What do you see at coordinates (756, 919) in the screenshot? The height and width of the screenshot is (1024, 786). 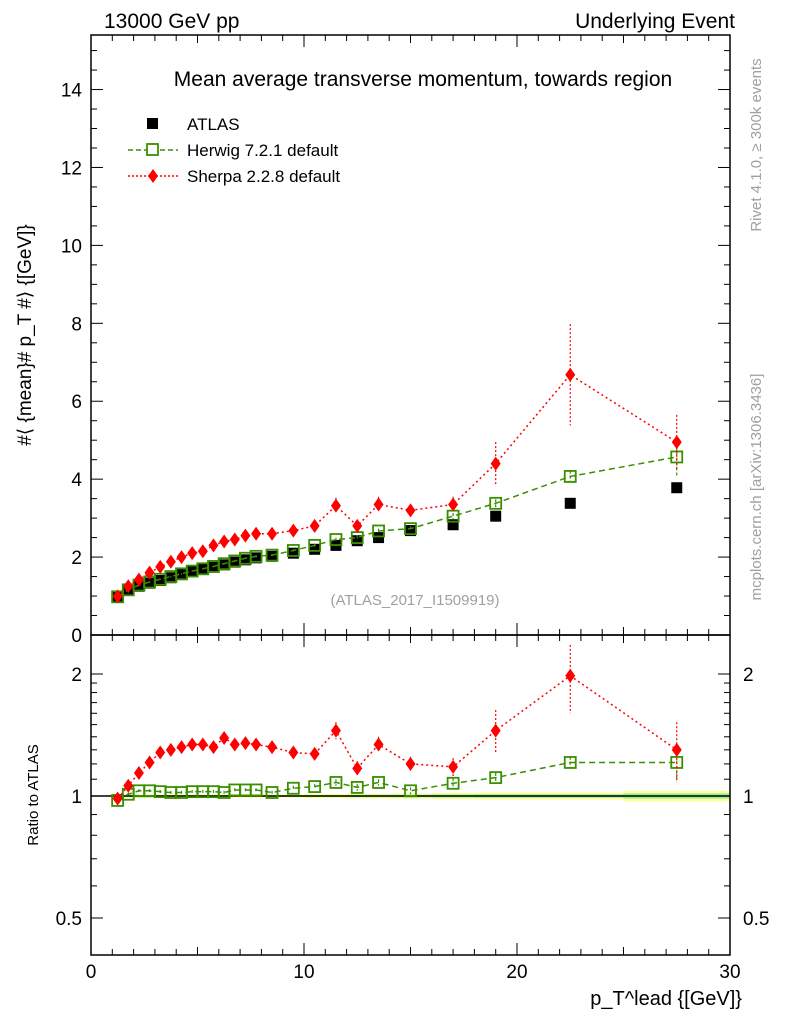 I see `ratio-y-tick-label-right: 0.5` at bounding box center [756, 919].